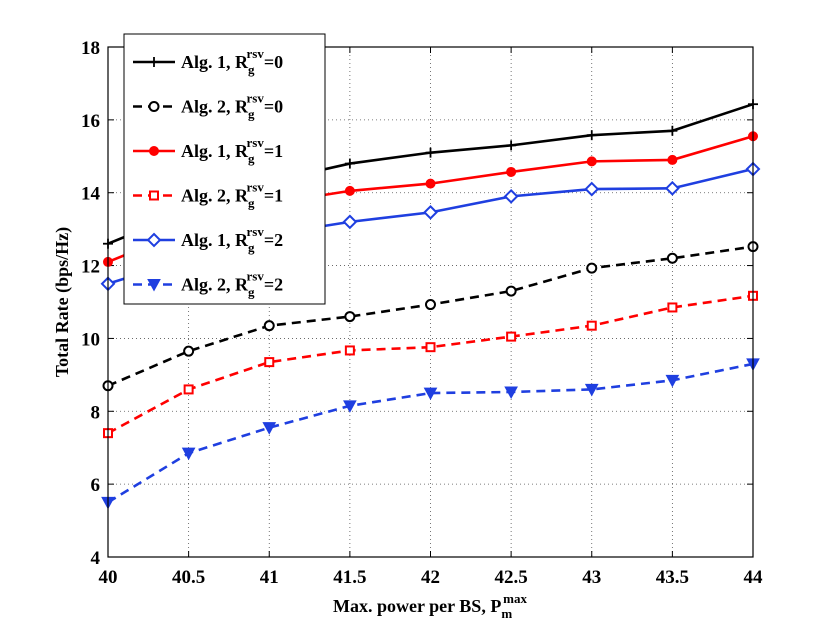 The image size is (830, 628). What do you see at coordinates (90, 48) in the screenshot?
I see `y-tick-label: 18` at bounding box center [90, 48].